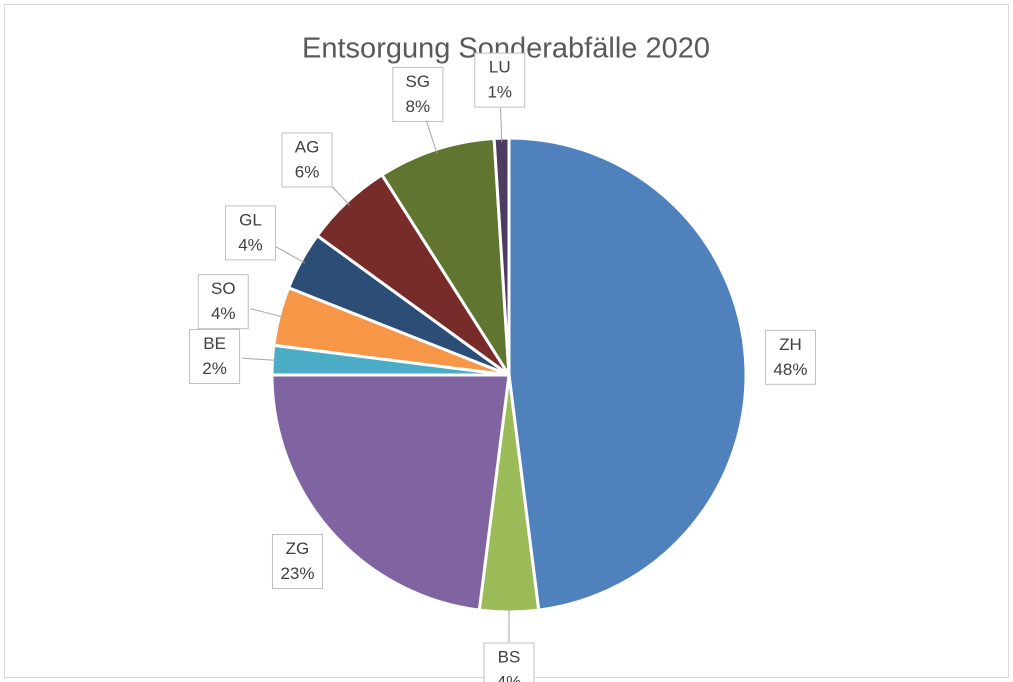 The width and height of the screenshot is (1013, 682). Describe the element at coordinates (214, 368) in the screenshot. I see `data-label-value: 2%` at that location.